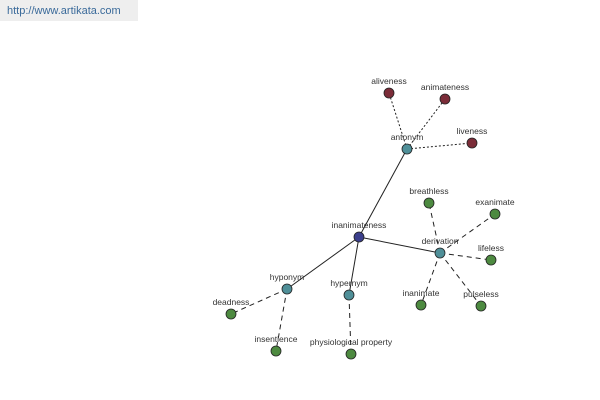 Image resolution: width=600 pixels, height=400 pixels. Describe the element at coordinates (480, 294) in the screenshot. I see `node-label: pulseless` at that location.